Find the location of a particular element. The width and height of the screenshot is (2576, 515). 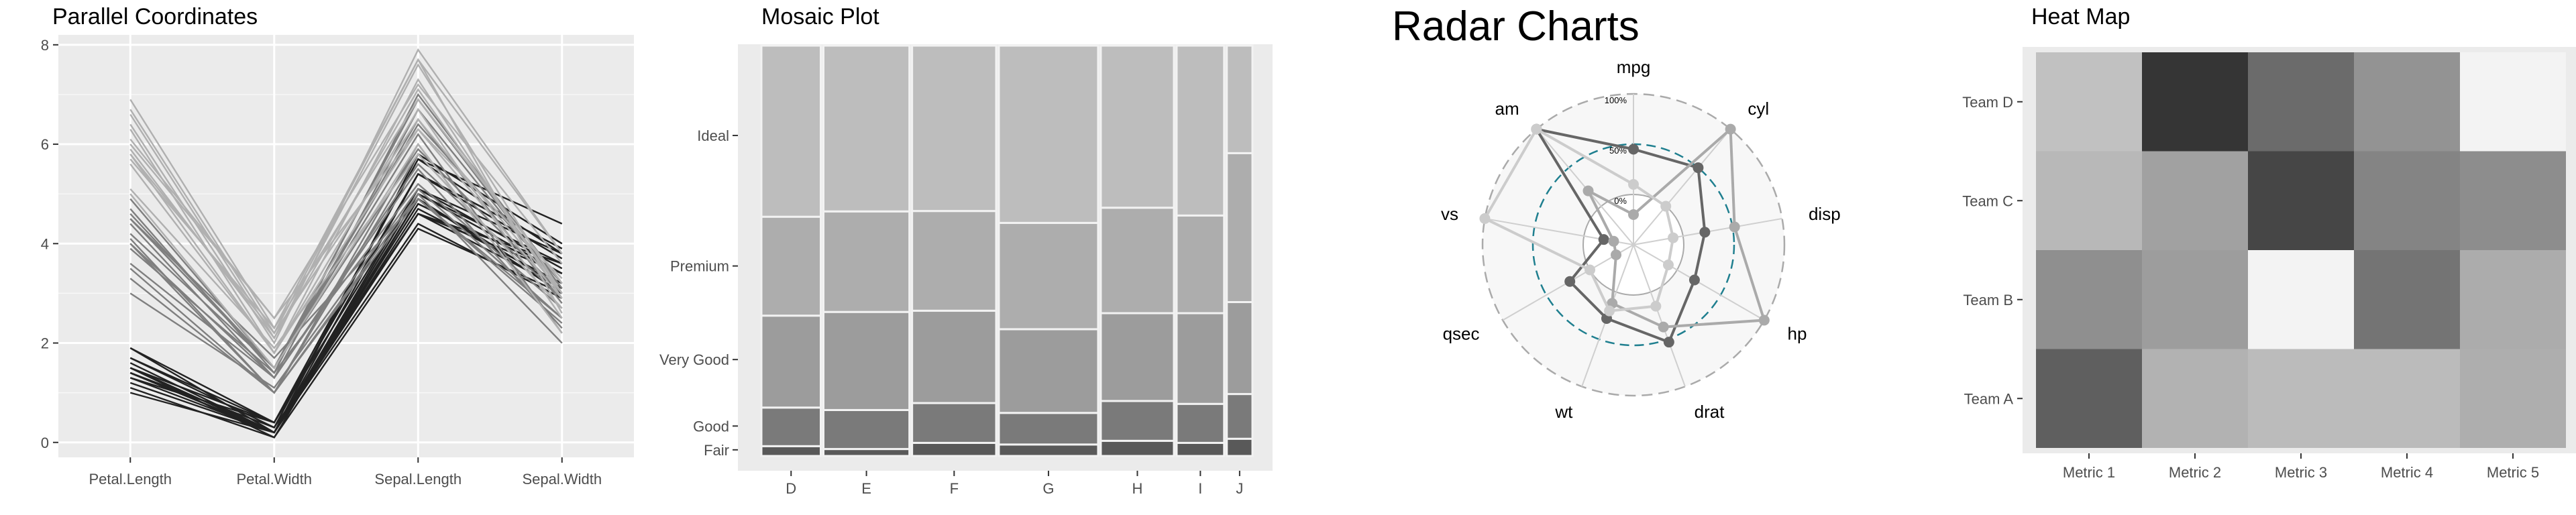

y-tick-label: 4 is located at coordinates (45, 243).